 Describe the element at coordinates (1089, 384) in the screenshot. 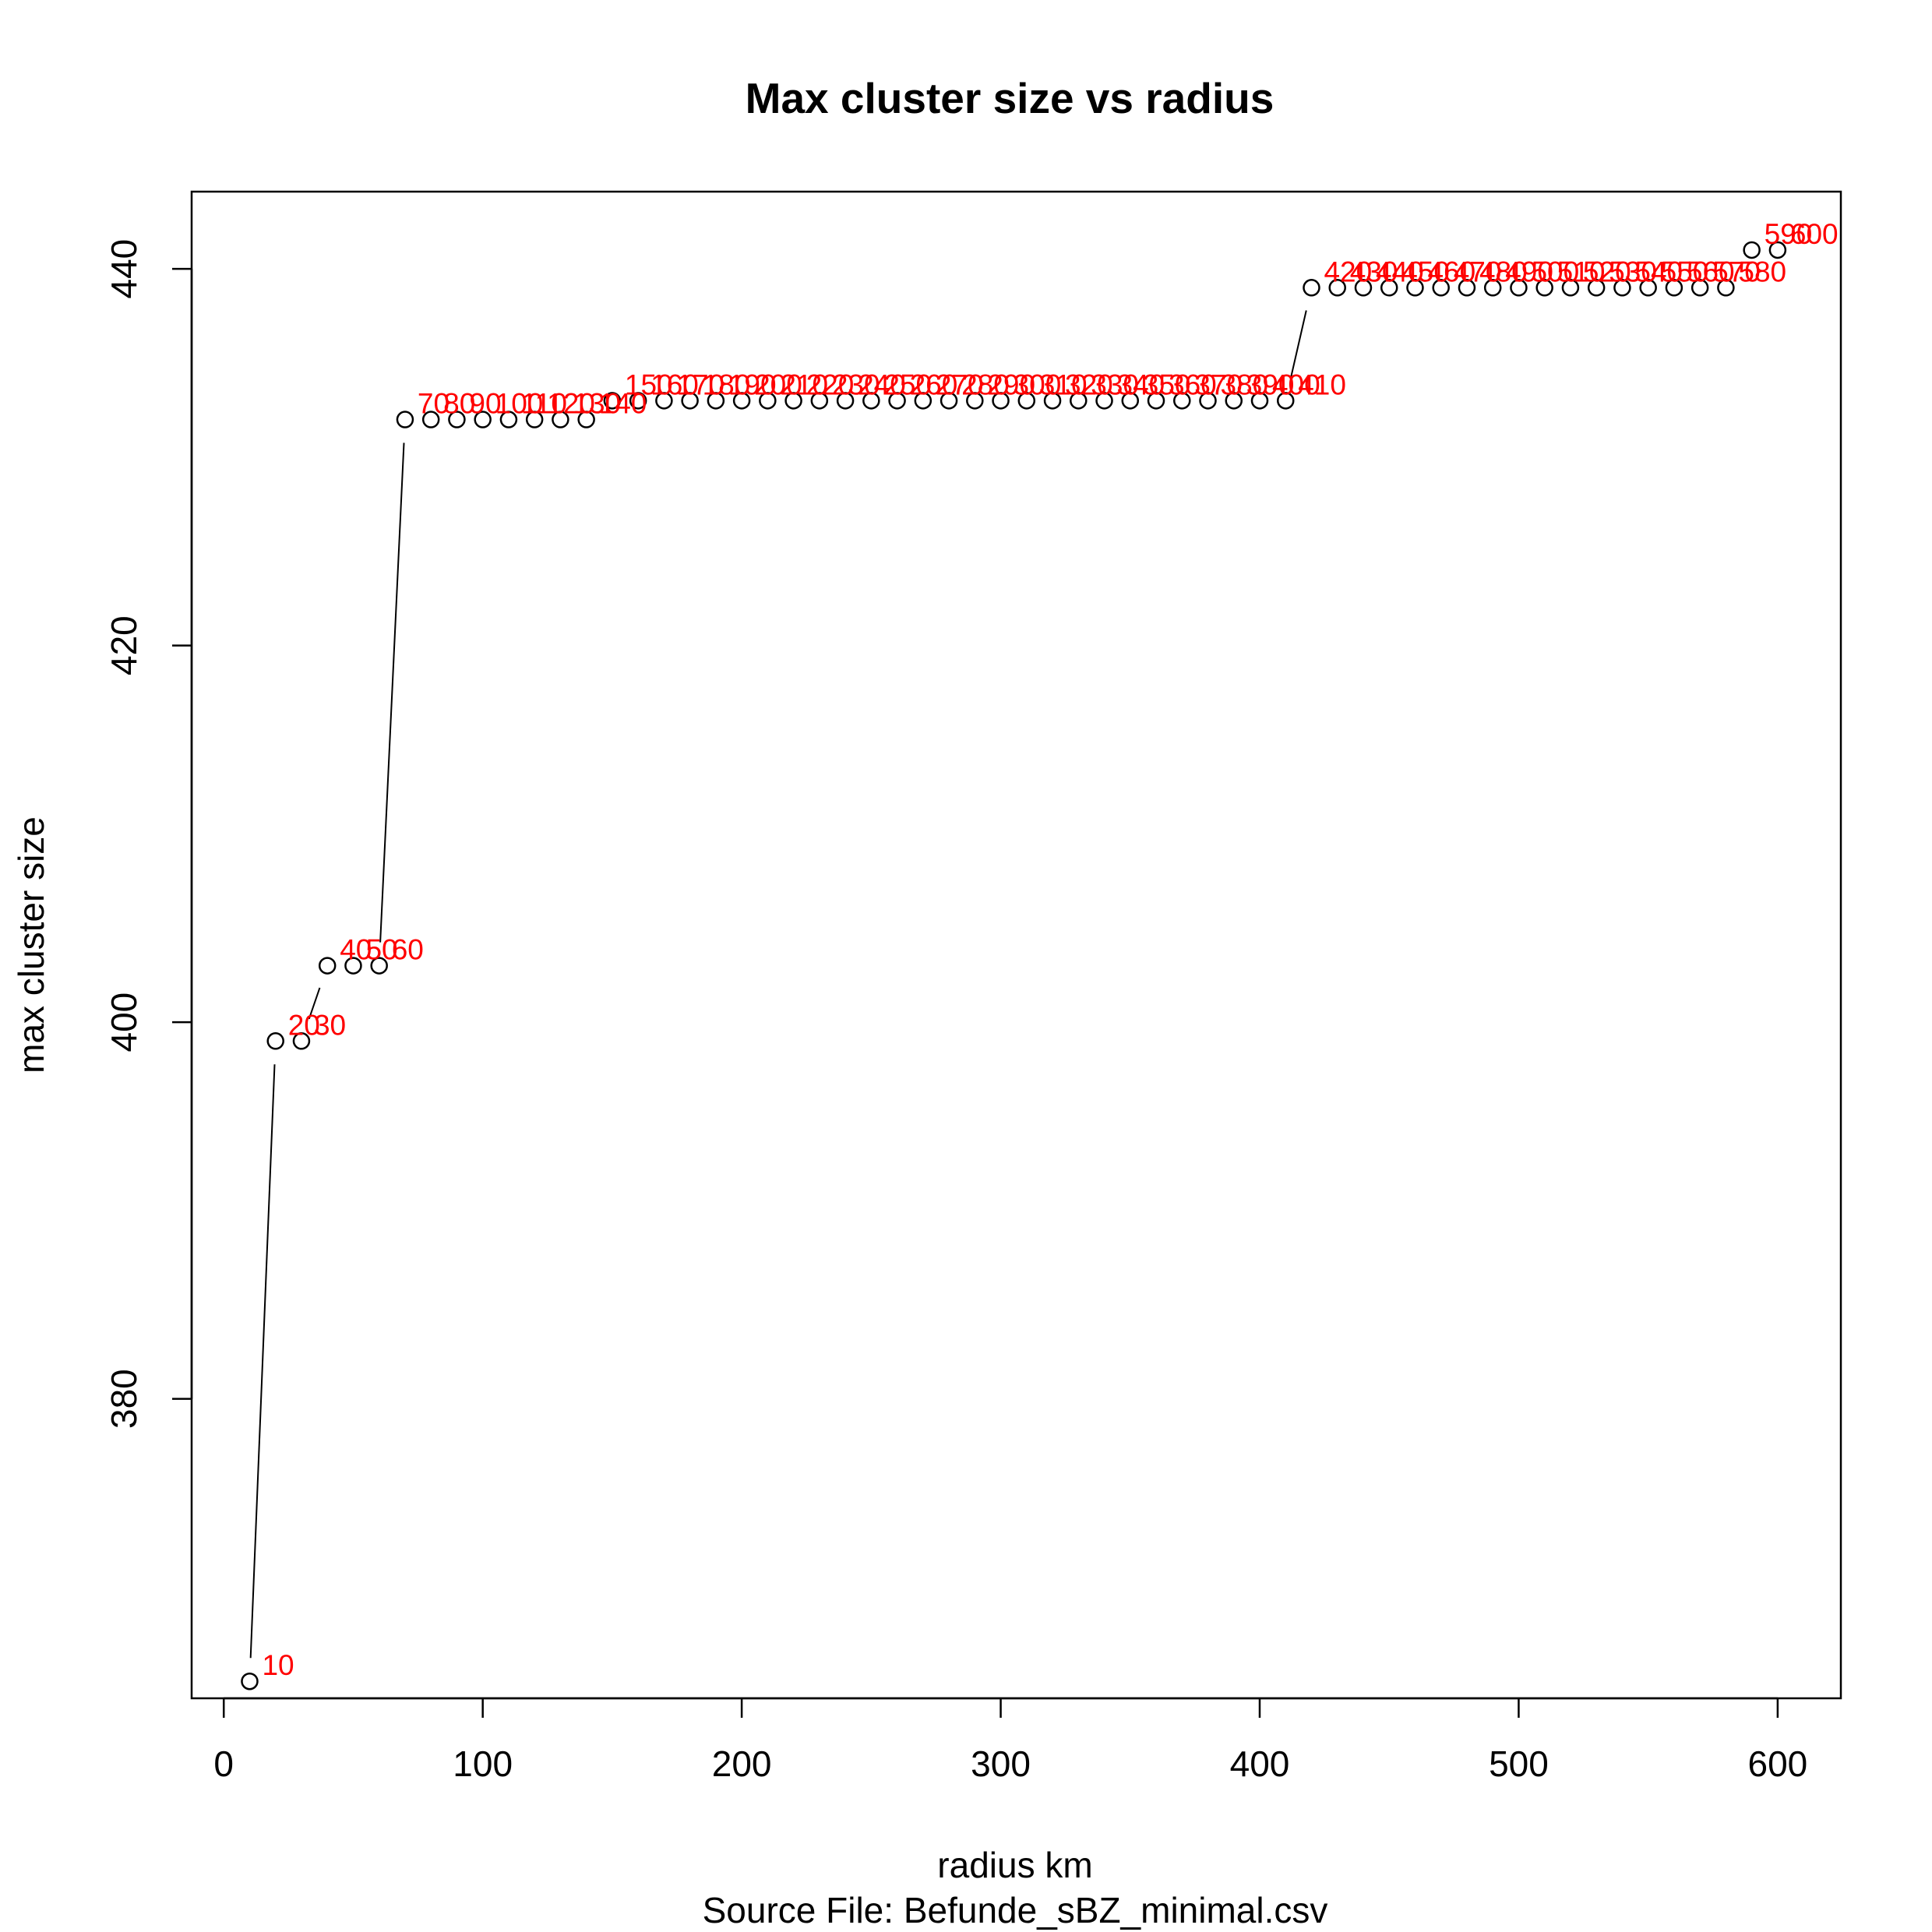

I see `point-label: 320` at that location.